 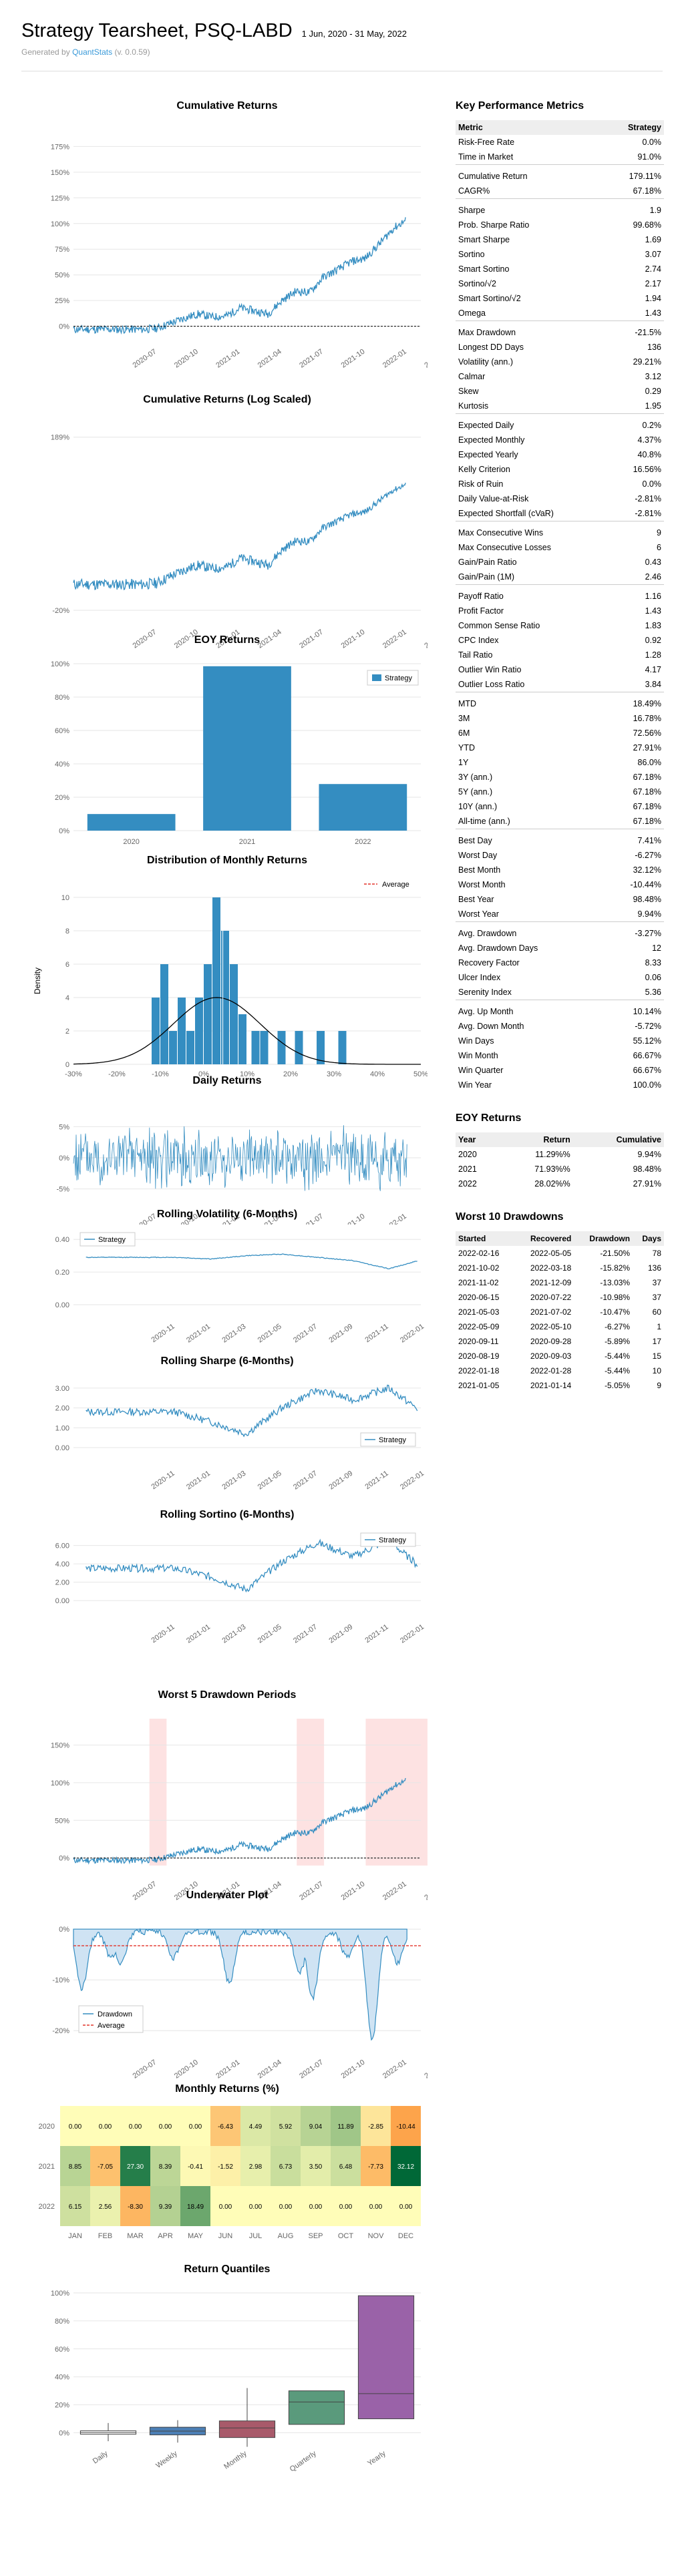 I want to click on x-tick-label: Yearly, so click(x=376, y=2458).